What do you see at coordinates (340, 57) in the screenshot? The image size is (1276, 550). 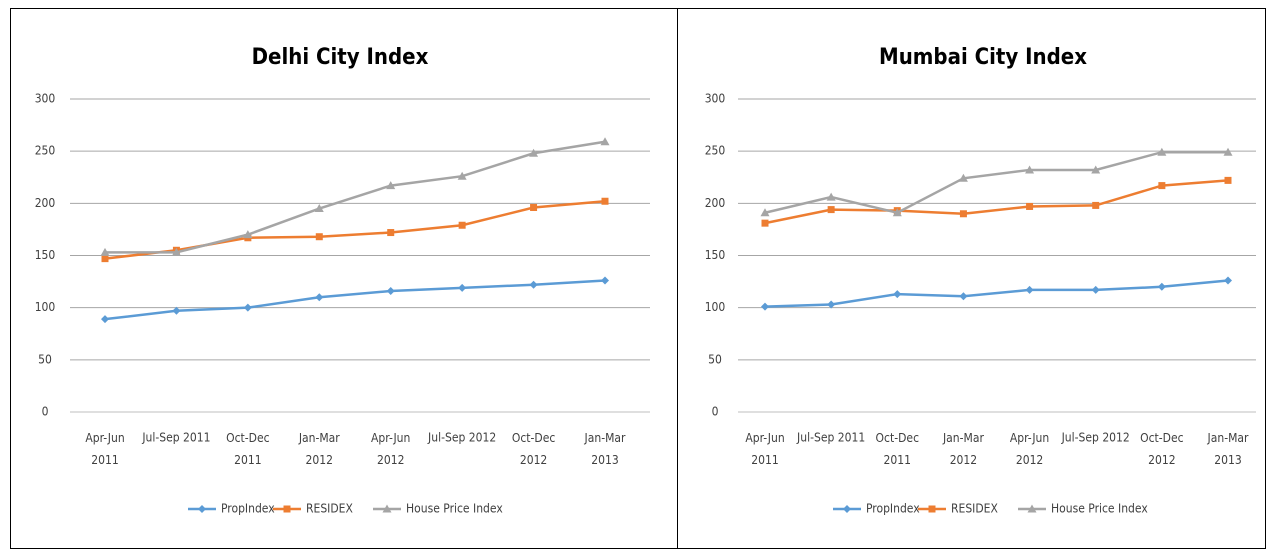 I see `chart-title: Delhi City Index` at bounding box center [340, 57].